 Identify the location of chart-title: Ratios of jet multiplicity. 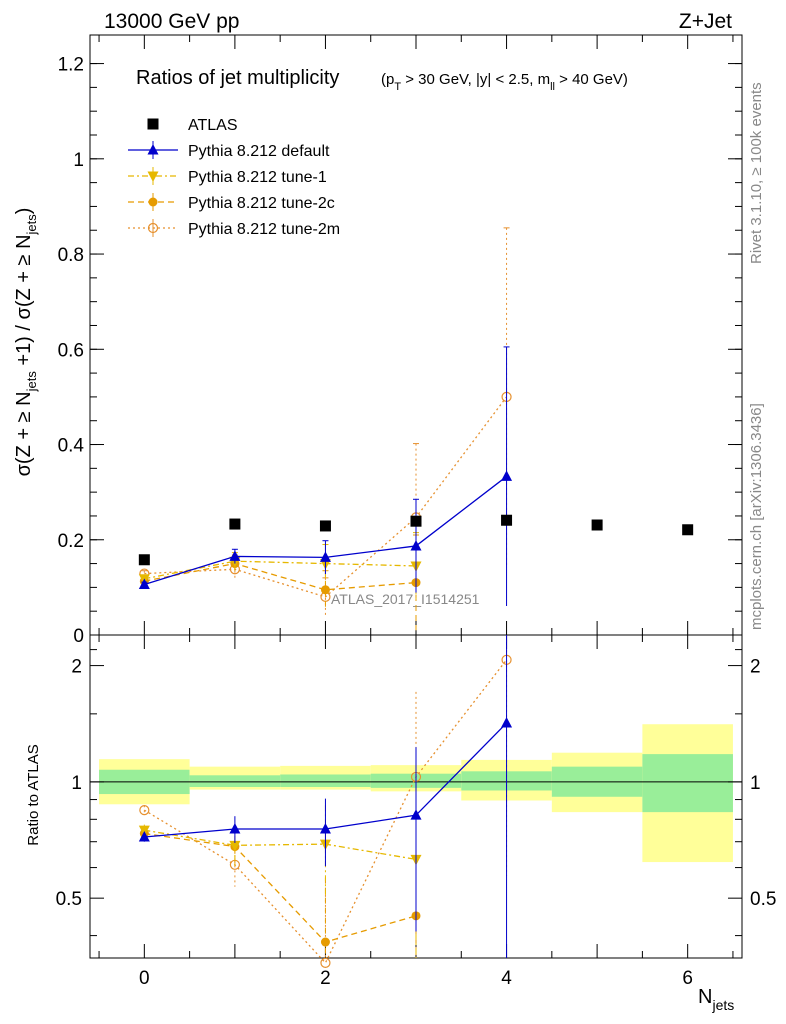
(237, 78).